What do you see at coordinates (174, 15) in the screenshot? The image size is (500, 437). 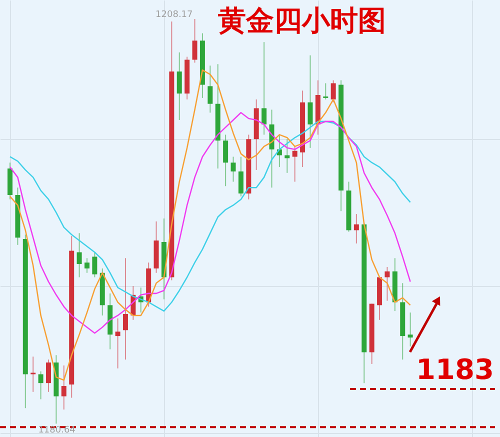 I see `annotation: 1208.17` at bounding box center [174, 15].